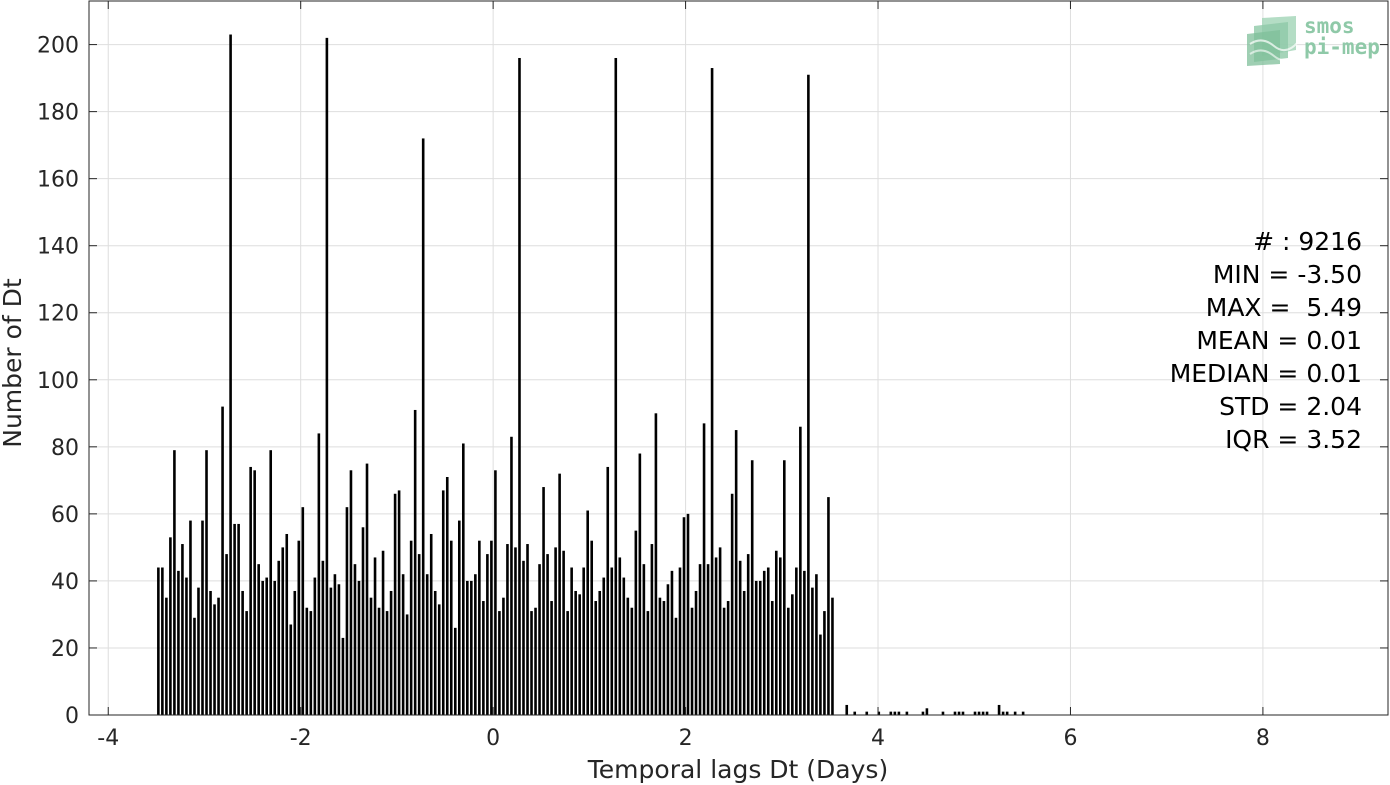 This screenshot has height=785, width=1390. I want to click on smos-pimep-logo: smos pi-mep, so click(1313, 40).